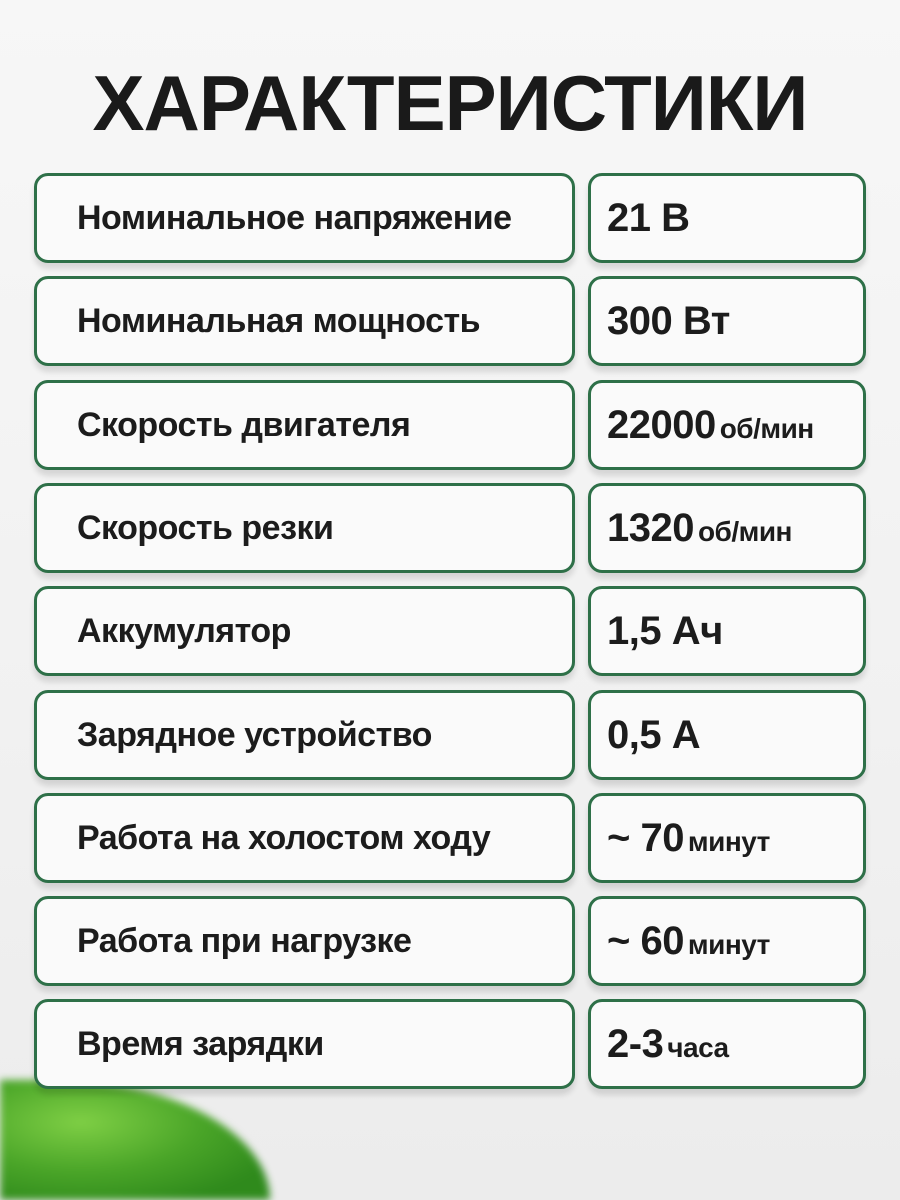 The width and height of the screenshot is (900, 1200). I want to click on spec-row: Скорость резки 1320 об/мин, so click(450, 527).